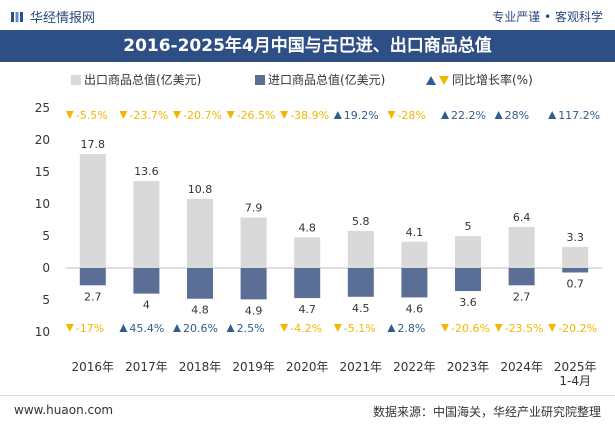  Describe the element at coordinates (326, 79) in the screenshot. I see `legend-label-import: 进口商品总值(亿美元)` at that location.